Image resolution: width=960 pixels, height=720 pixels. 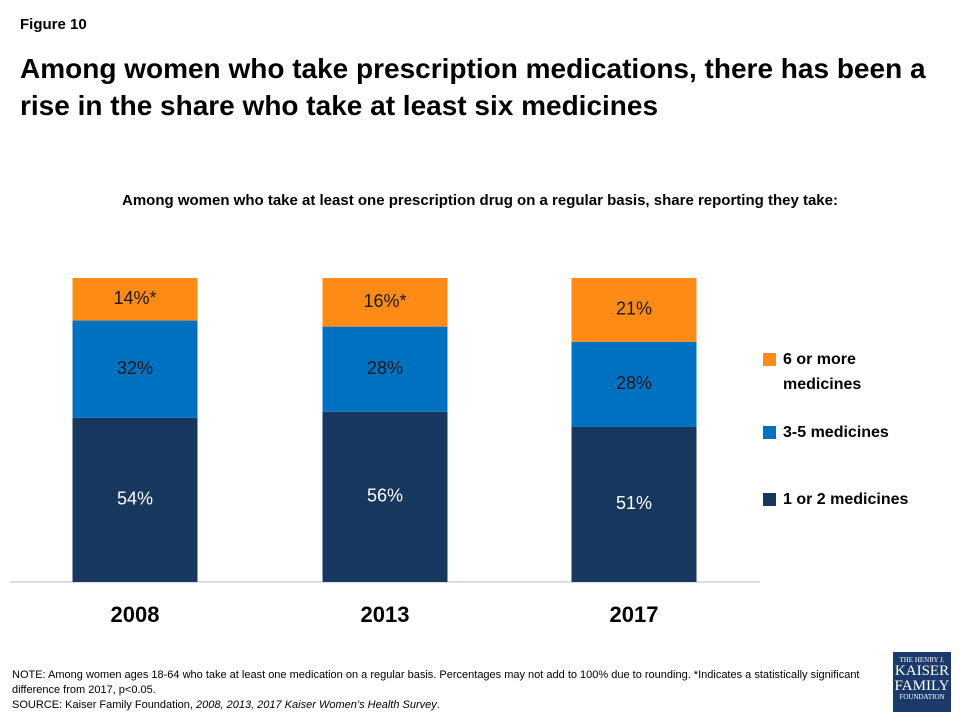 I want to click on logo: THE HENRY J. KAISER FAMILY FOUNDATION, so click(x=922, y=682).